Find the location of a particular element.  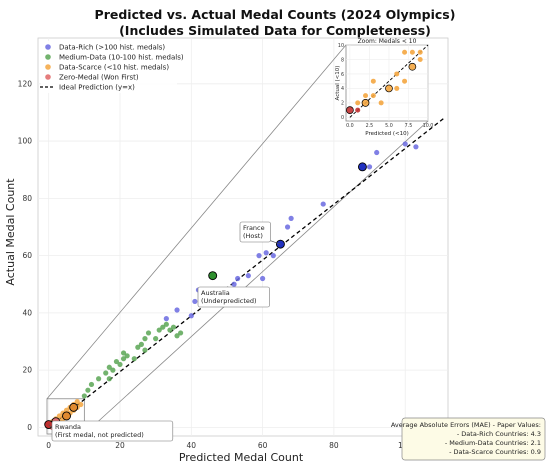

rwanda-callout-text: (First medal, not predicted) is located at coordinates (99, 435).